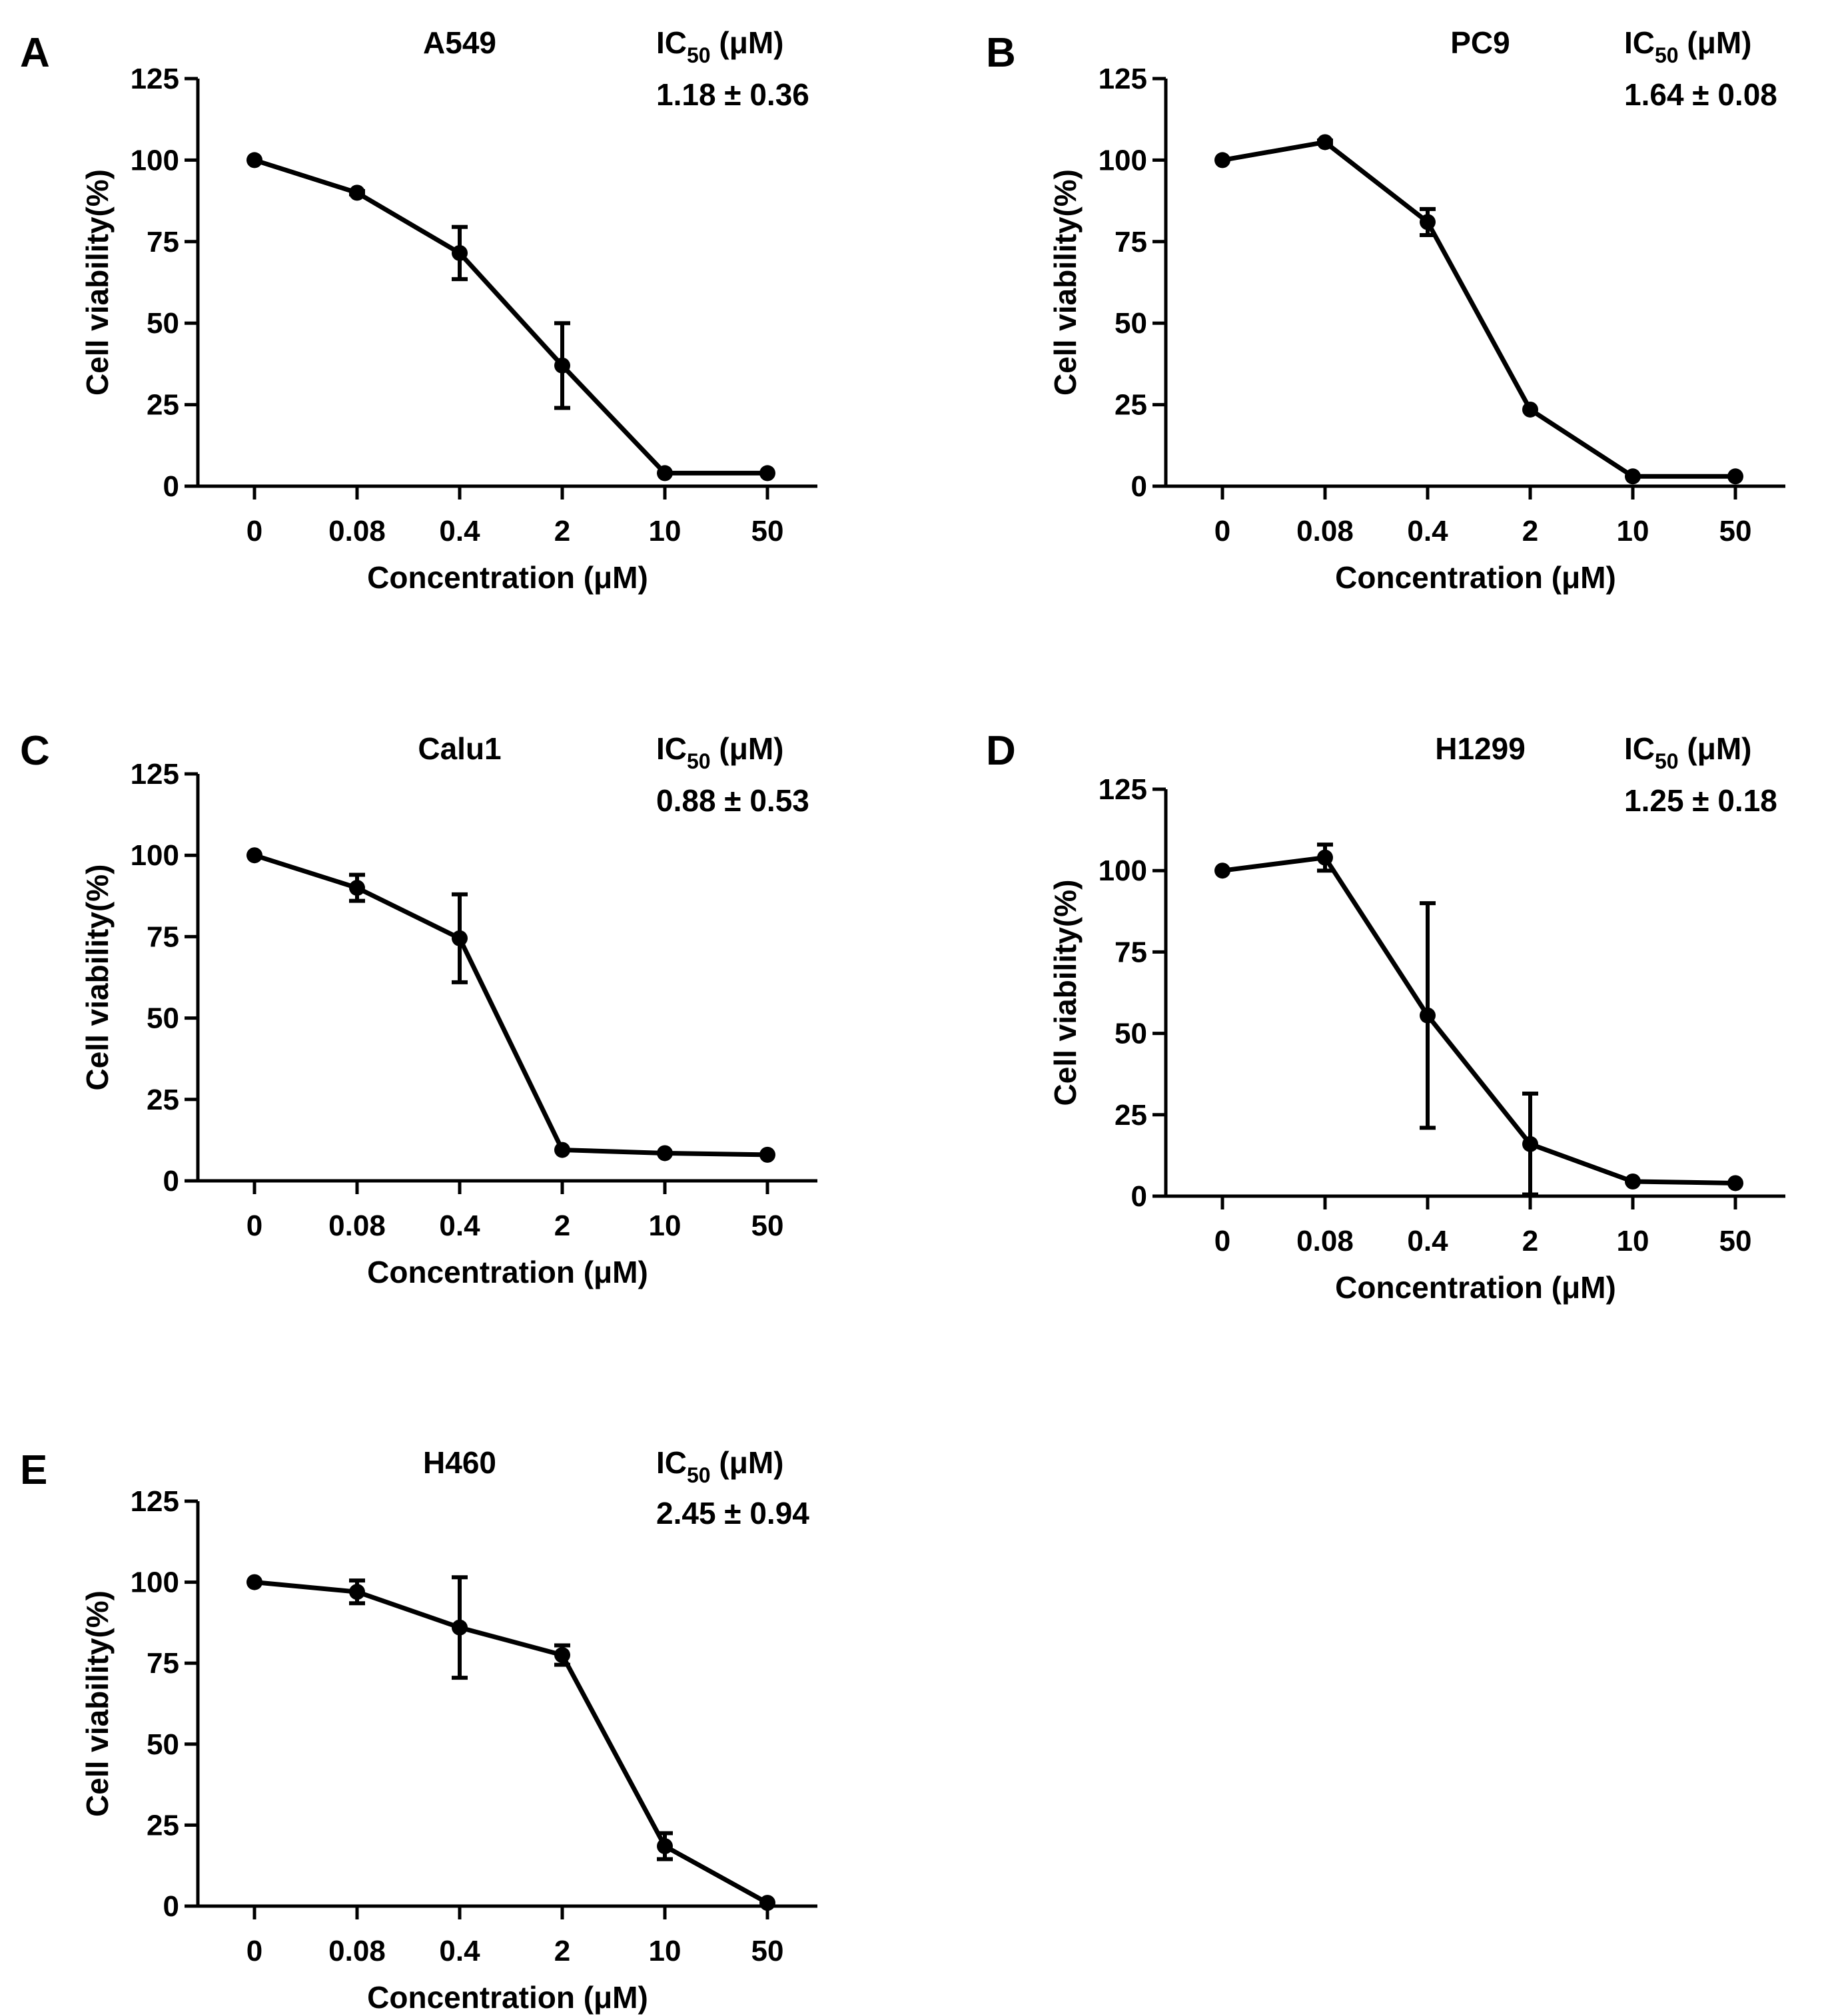  What do you see at coordinates (35, 53) in the screenshot?
I see `panel-letter: A` at bounding box center [35, 53].